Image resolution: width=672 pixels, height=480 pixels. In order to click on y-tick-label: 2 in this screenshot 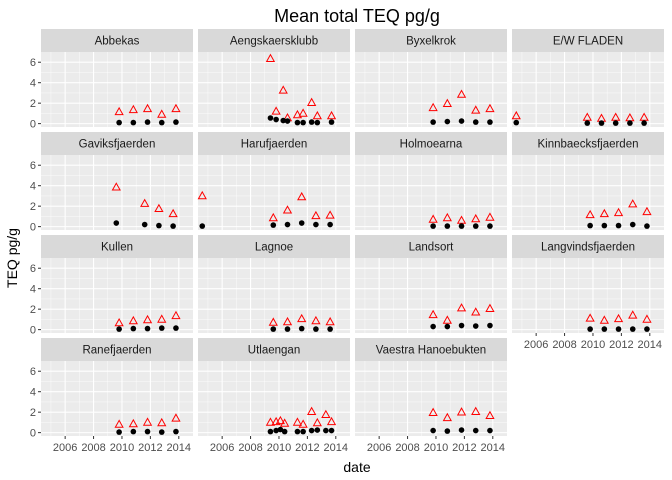, I will do `click(33, 104)`.